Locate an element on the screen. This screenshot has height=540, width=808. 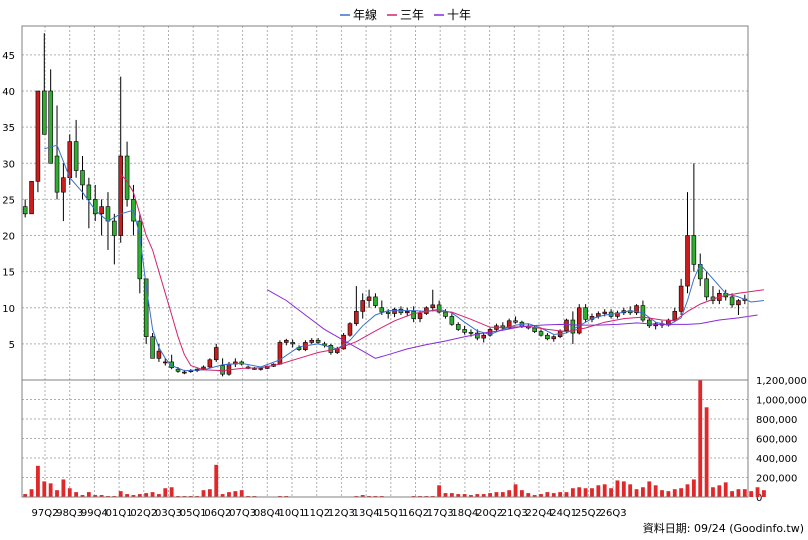
volume-tick-label: 400,000 is located at coordinates (776, 459).